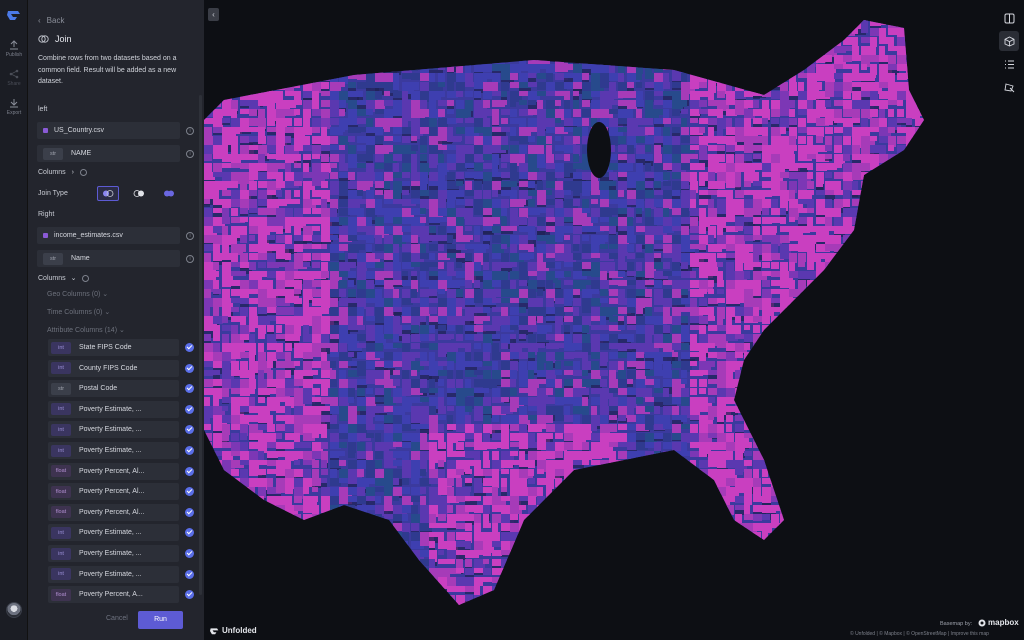 This screenshot has height=640, width=1024. Describe the element at coordinates (108, 130) in the screenshot. I see `left-dataset-select: US_Country.csv` at that location.